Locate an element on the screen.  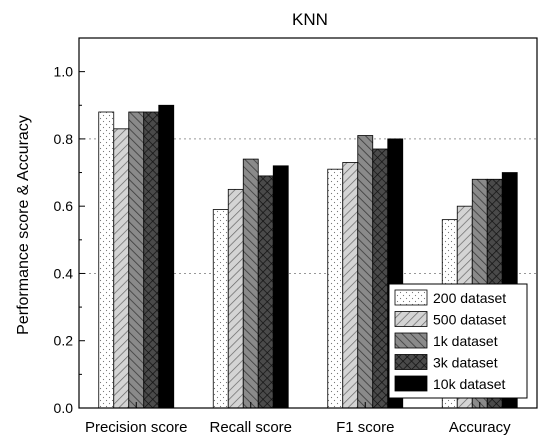
y-tick-label: 0.4 is located at coordinates (64, 273).